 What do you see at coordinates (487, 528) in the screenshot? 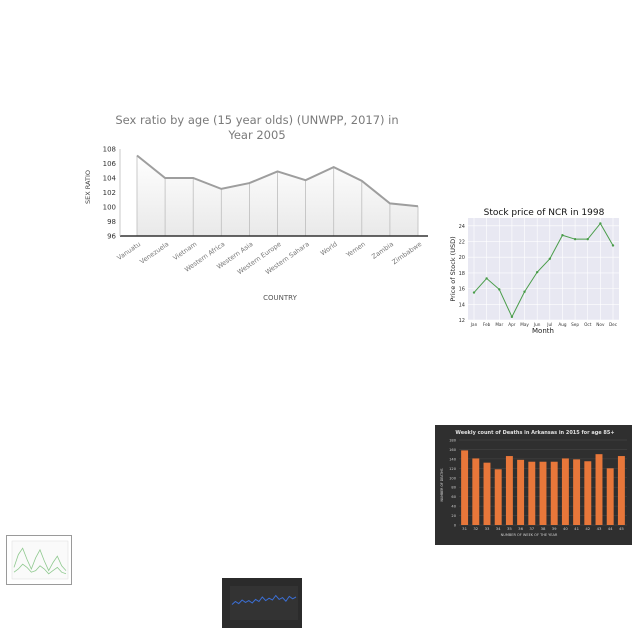
I see `x-tick-label: 33` at bounding box center [487, 528].